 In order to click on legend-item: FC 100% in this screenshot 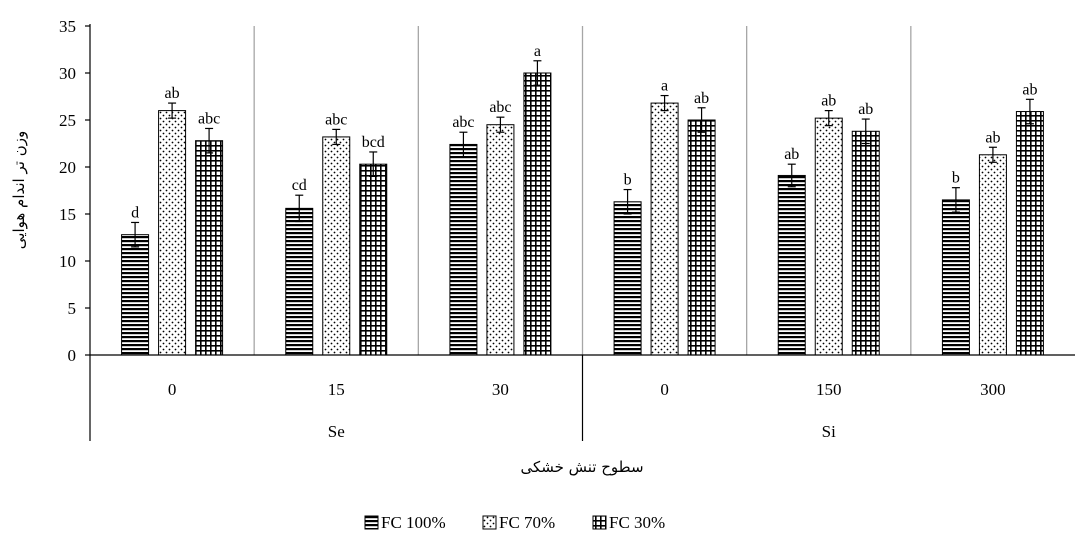, I will do `click(405, 522)`.